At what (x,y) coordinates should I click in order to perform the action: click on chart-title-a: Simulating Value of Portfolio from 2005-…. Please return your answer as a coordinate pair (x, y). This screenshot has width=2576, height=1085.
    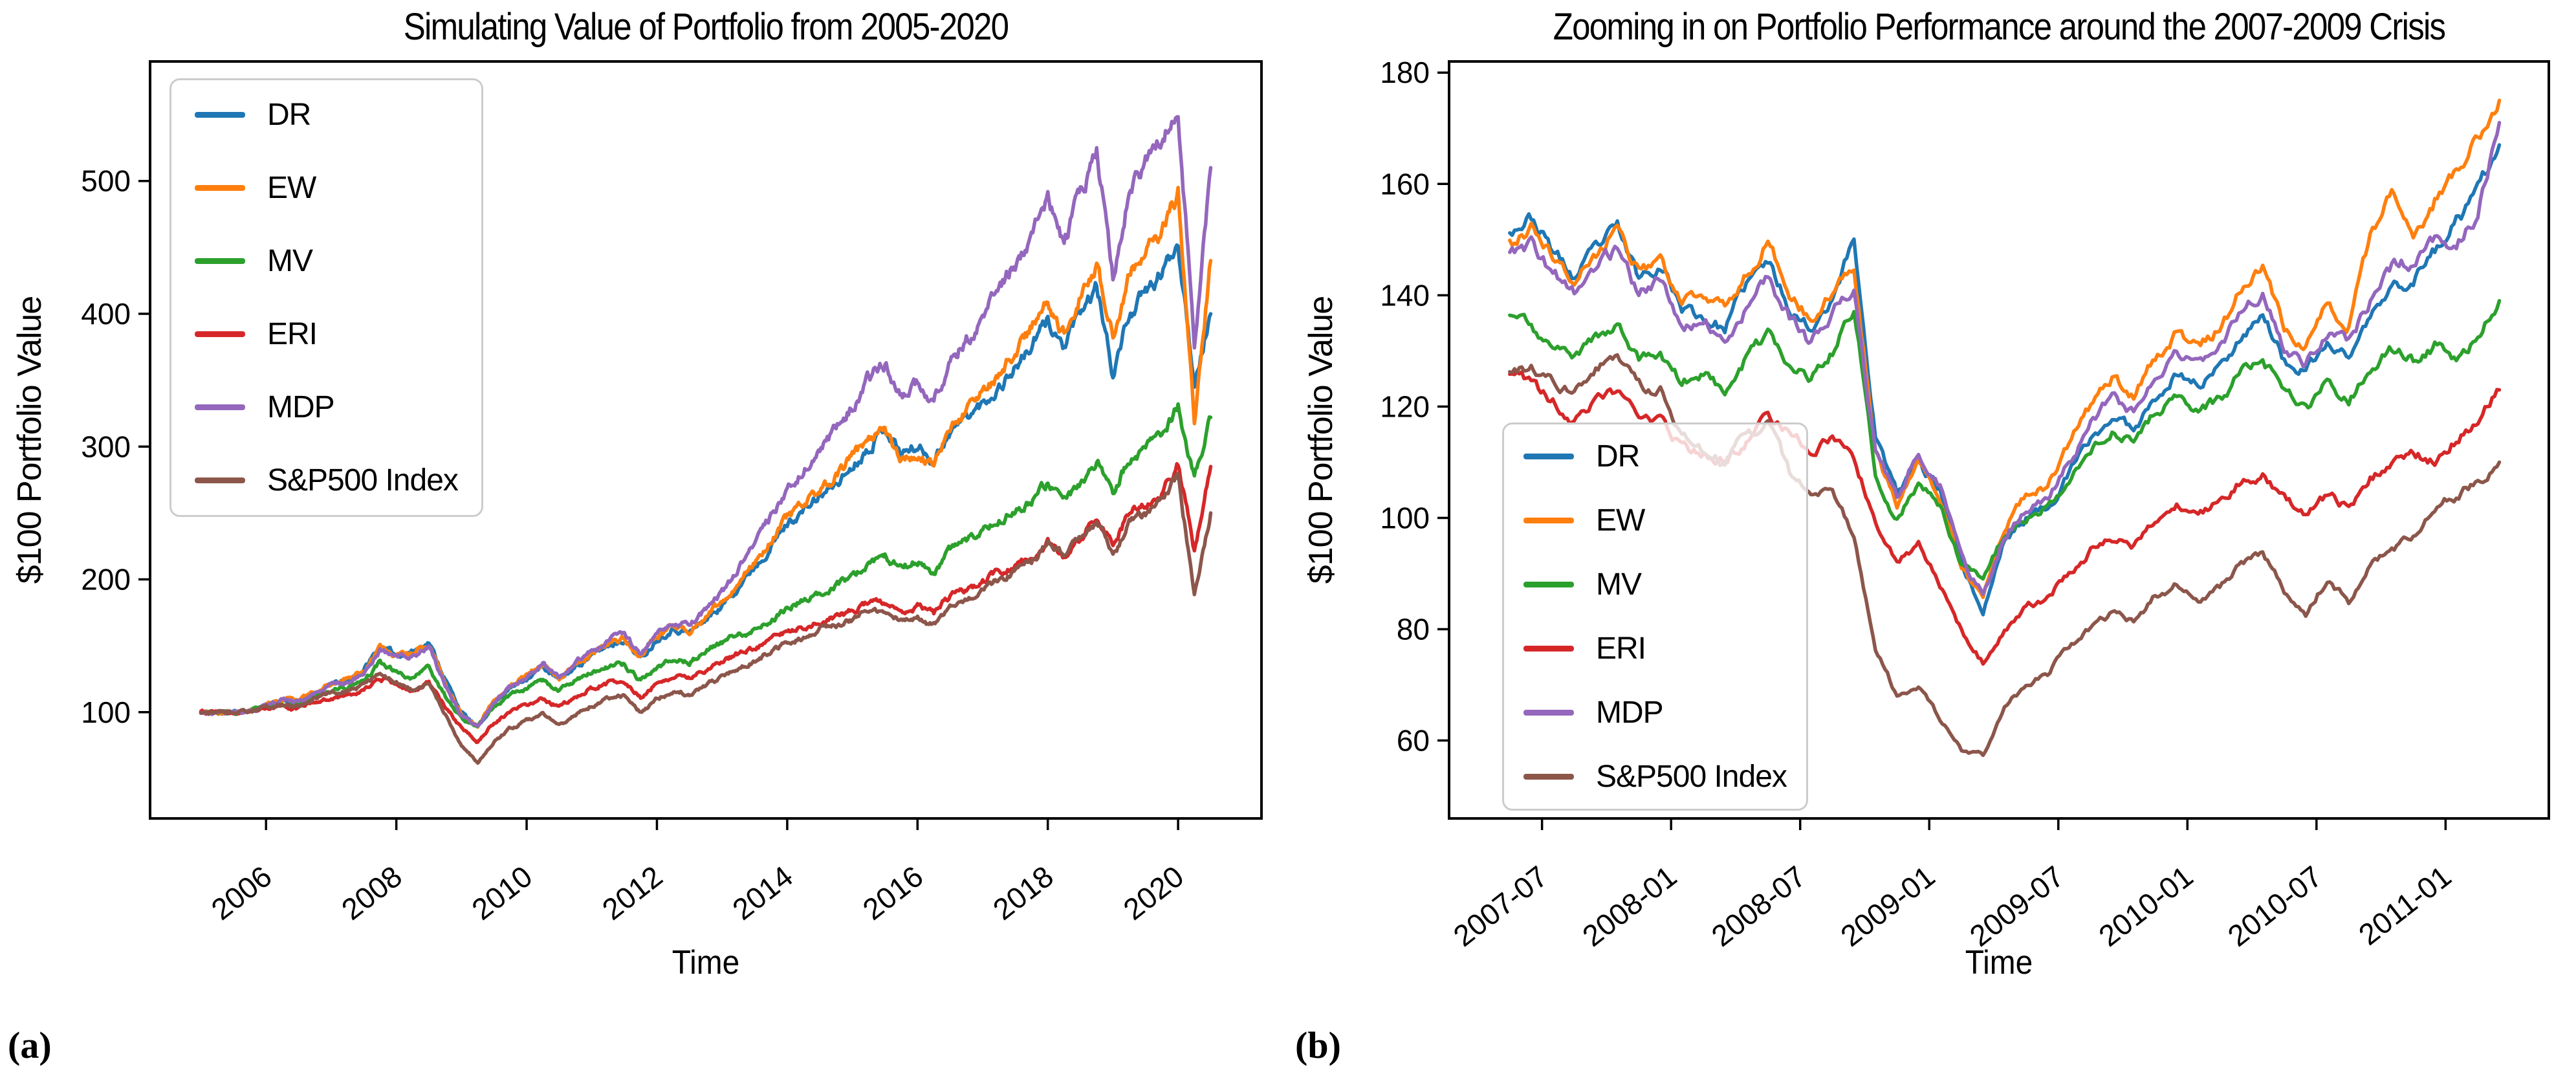
    Looking at the image, I should click on (706, 27).